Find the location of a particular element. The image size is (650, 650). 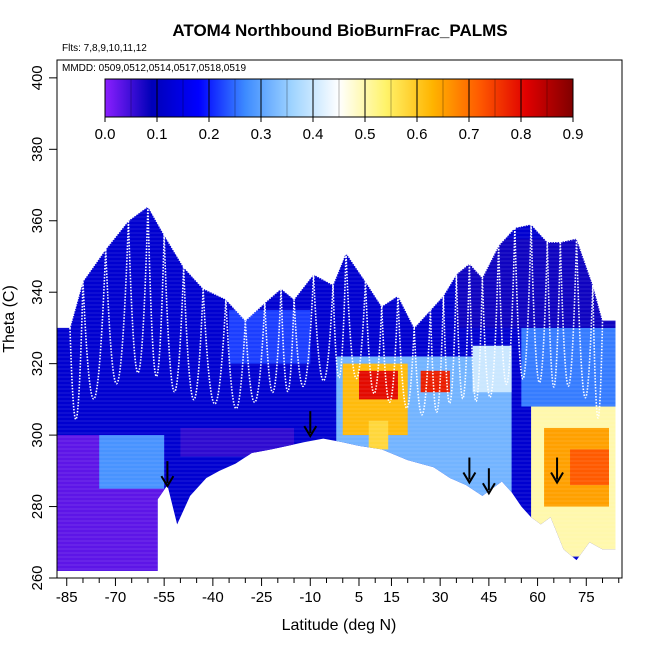

x-tick-label: -55 is located at coordinates (164, 597).